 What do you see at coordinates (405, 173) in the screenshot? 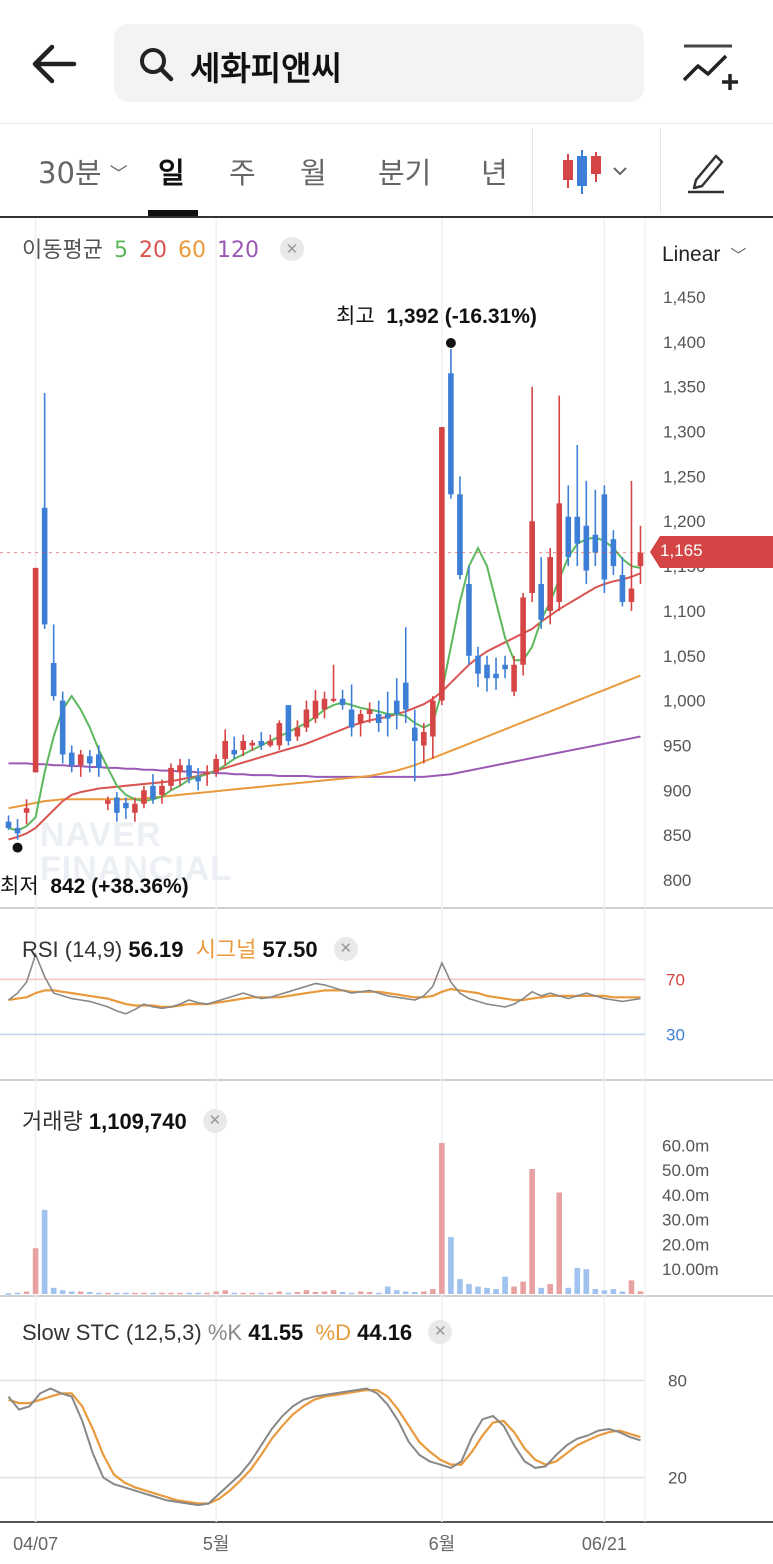
I see `tab-quarter: 분기` at bounding box center [405, 173].